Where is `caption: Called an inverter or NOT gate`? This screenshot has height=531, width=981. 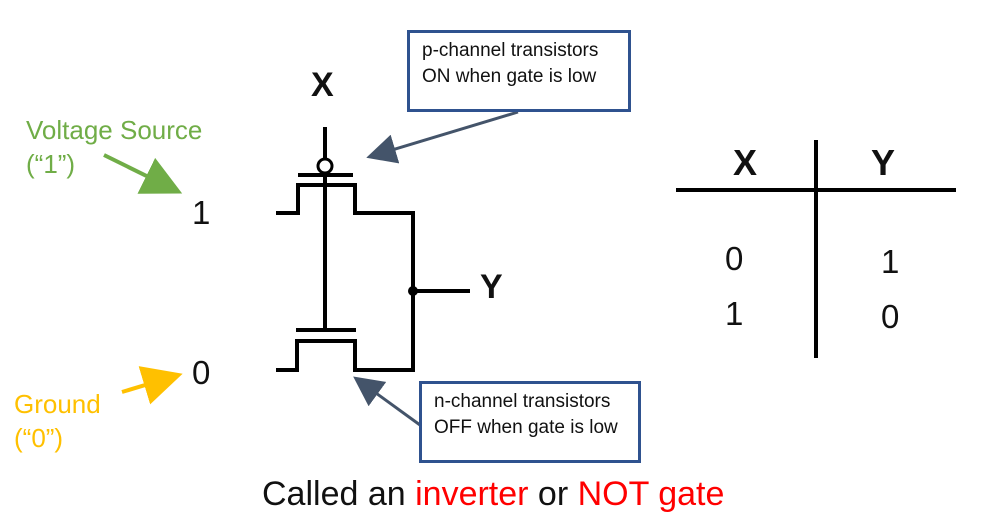
caption: Called an inverter or NOT gate is located at coordinates (493, 494).